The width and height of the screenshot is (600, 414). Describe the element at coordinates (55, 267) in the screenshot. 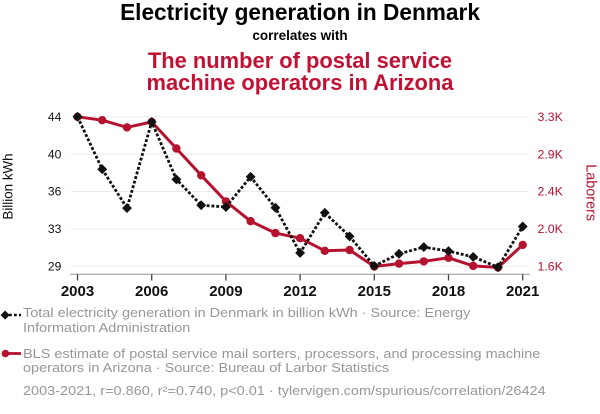

I see `svg-text: 29` at that location.